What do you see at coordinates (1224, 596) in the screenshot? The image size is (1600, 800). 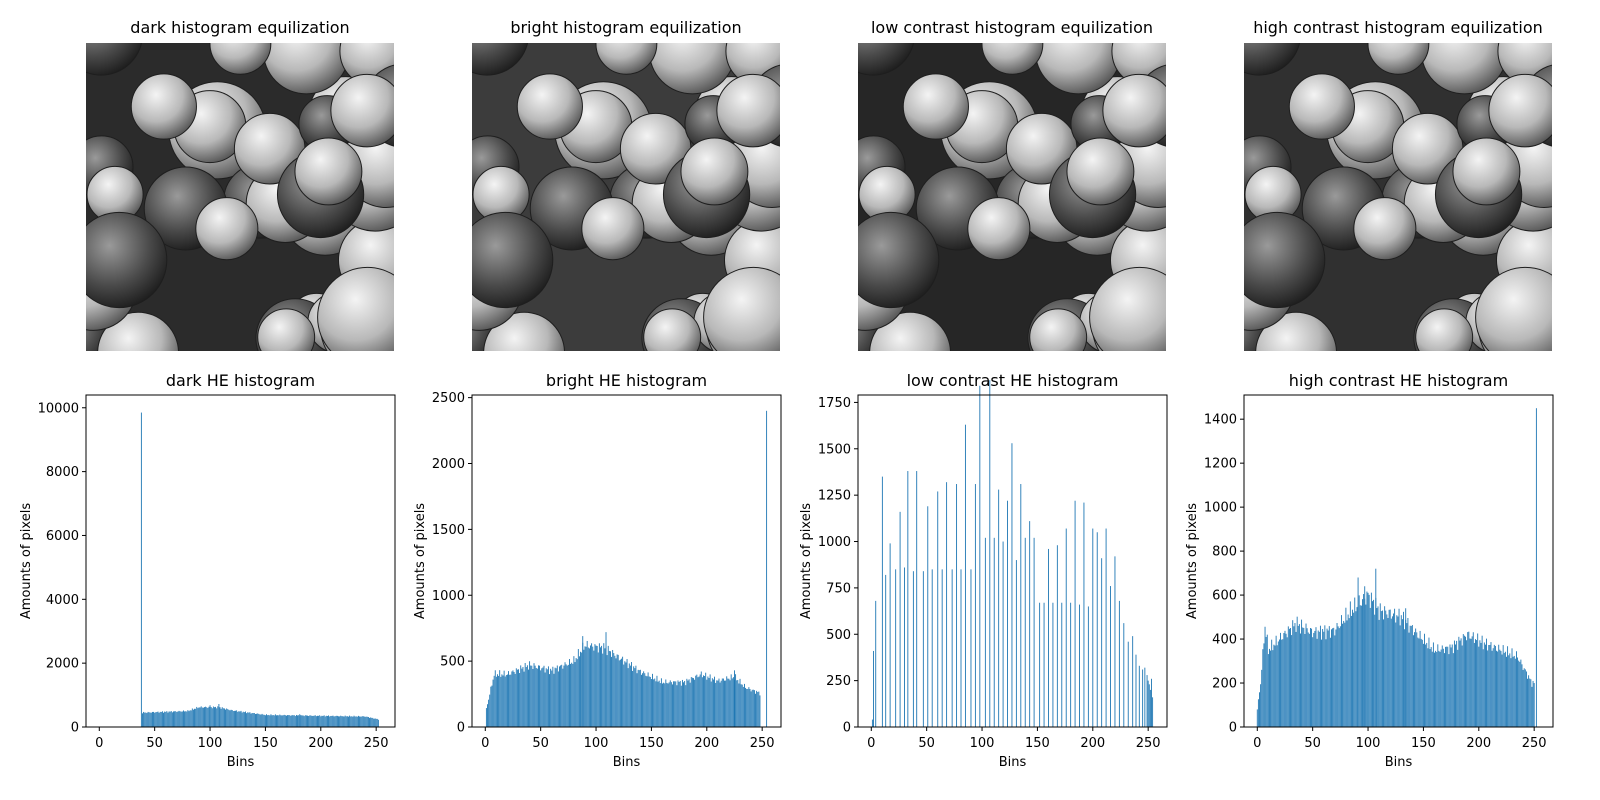 I see `y-tick-label: 600` at bounding box center [1224, 596].